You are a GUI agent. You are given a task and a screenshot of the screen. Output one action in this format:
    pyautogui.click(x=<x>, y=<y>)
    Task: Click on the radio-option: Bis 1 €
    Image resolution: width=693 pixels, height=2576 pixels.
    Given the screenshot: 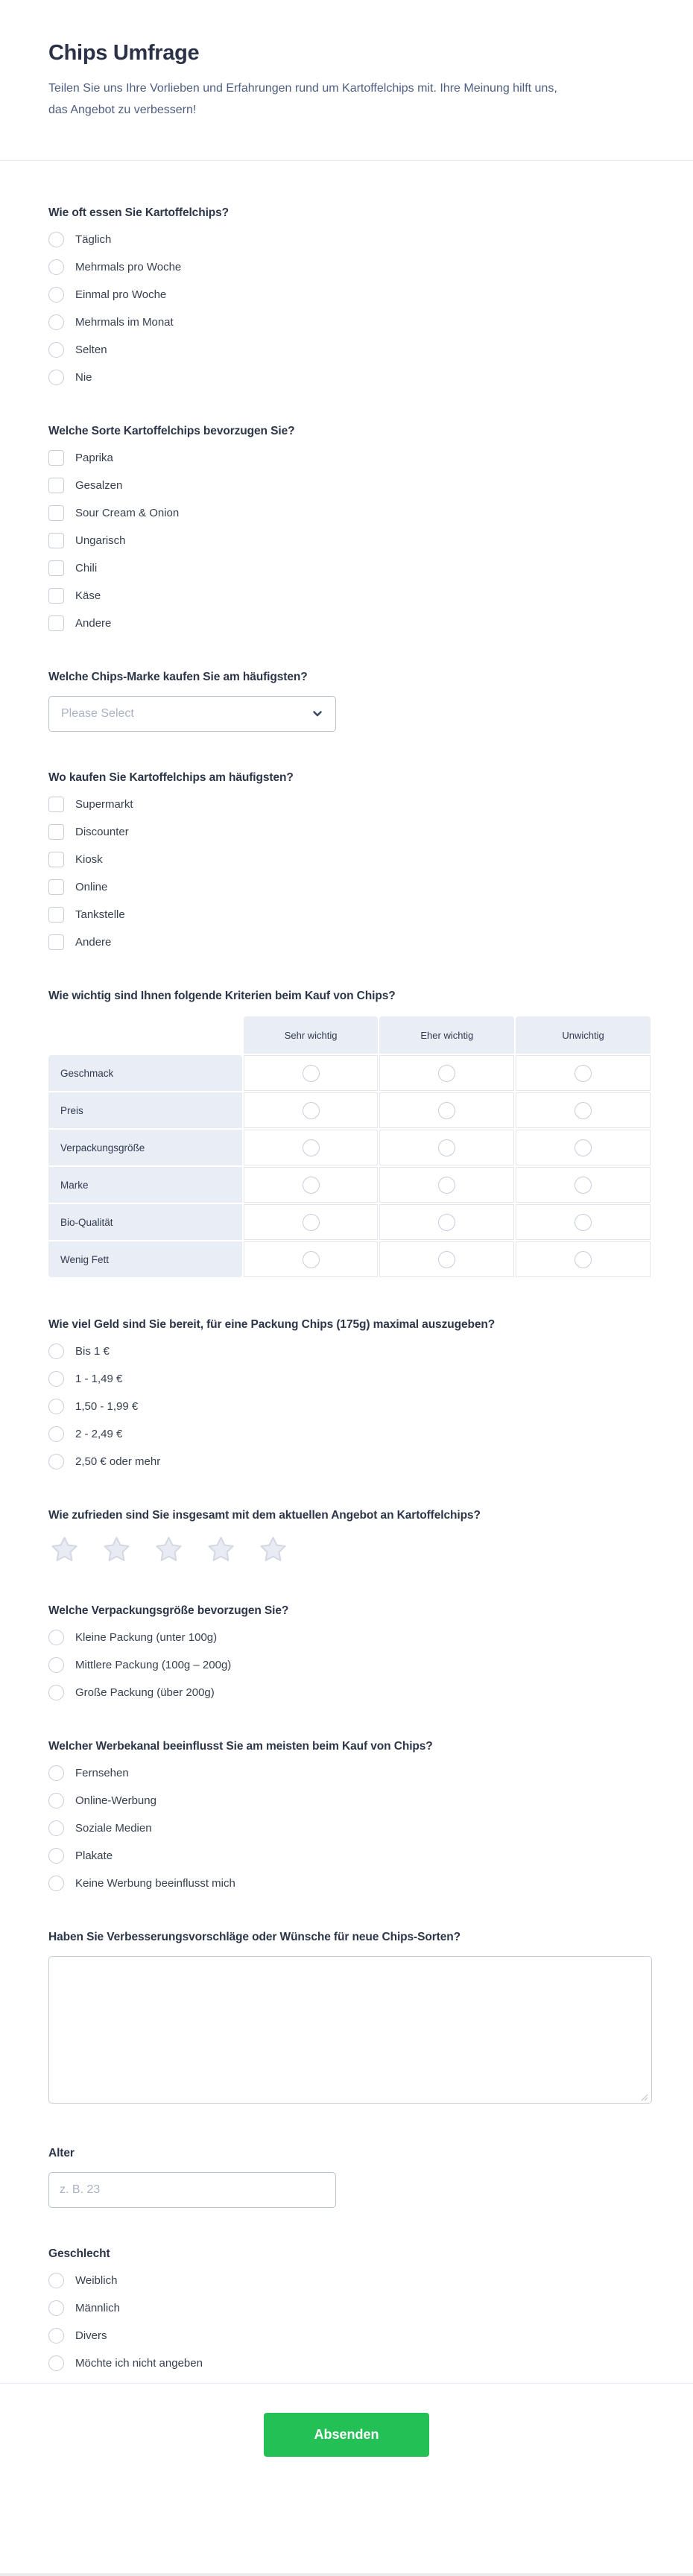 What is the action you would take?
    pyautogui.click(x=350, y=1351)
    